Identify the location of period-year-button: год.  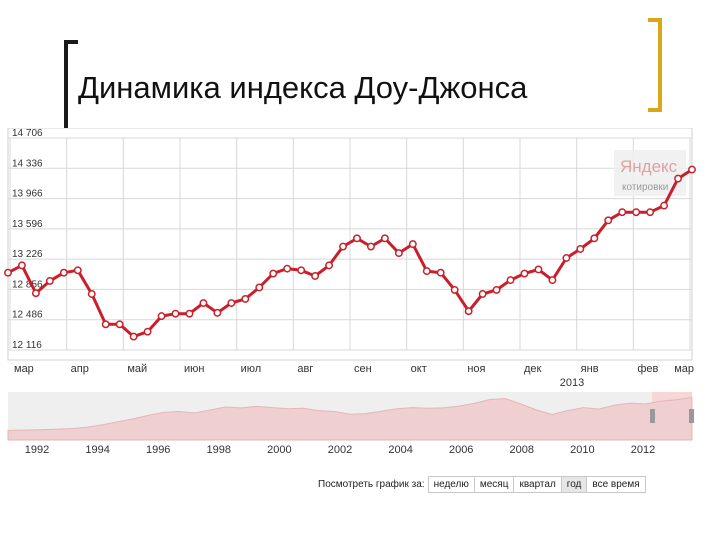
(574, 484).